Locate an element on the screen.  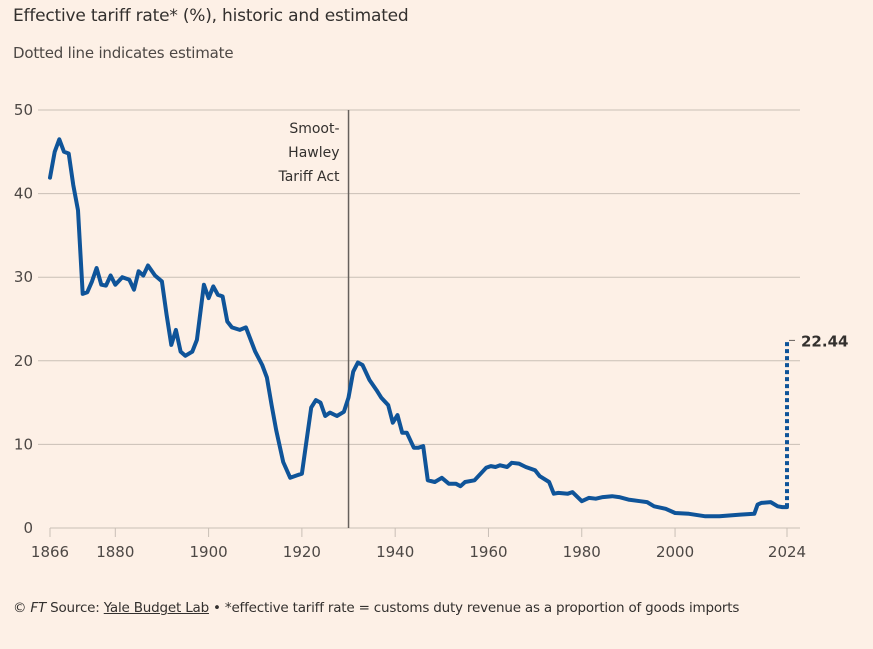
x-tick-label: 1866 is located at coordinates (50, 552).